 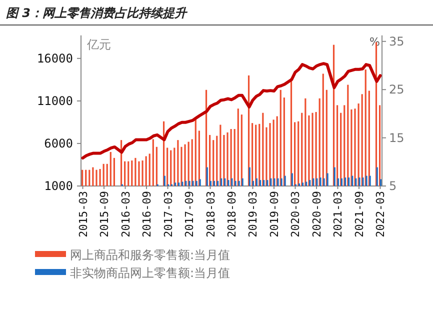 I want to click on y2-tick-label: 5, so click(x=393, y=186).